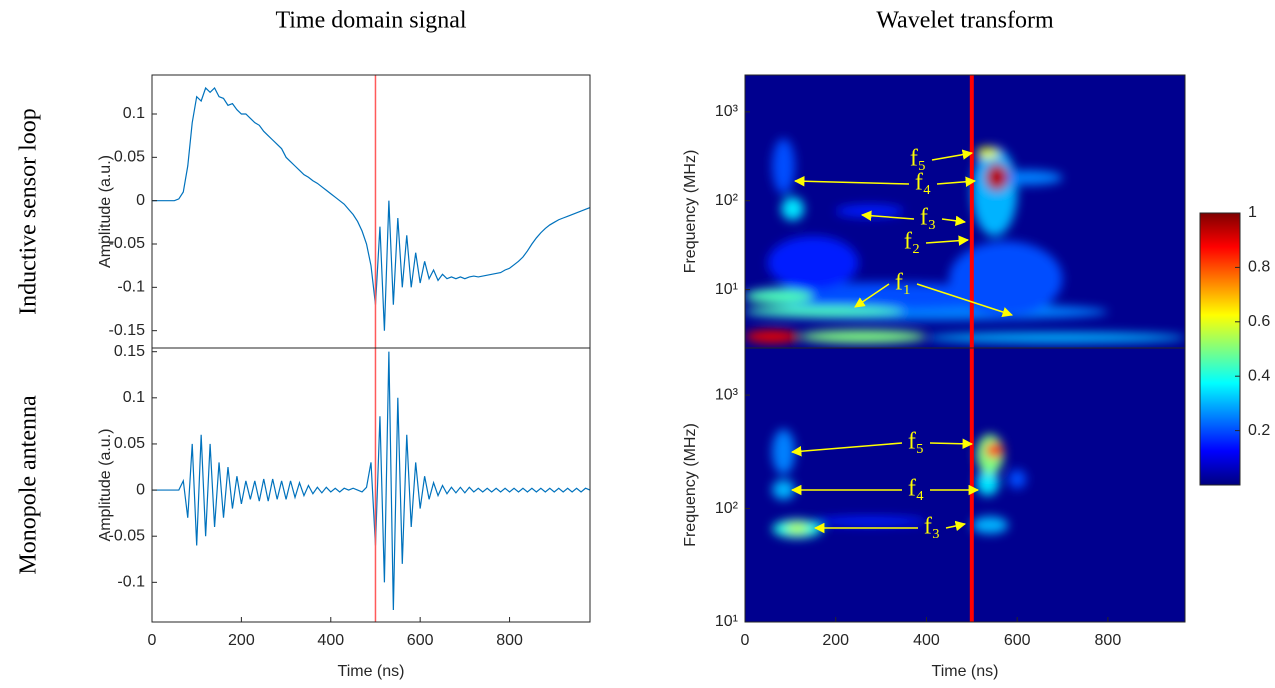 This screenshot has height=688, width=1275. Describe the element at coordinates (129, 351) in the screenshot. I see `y-tick-label: 0.15` at that location.